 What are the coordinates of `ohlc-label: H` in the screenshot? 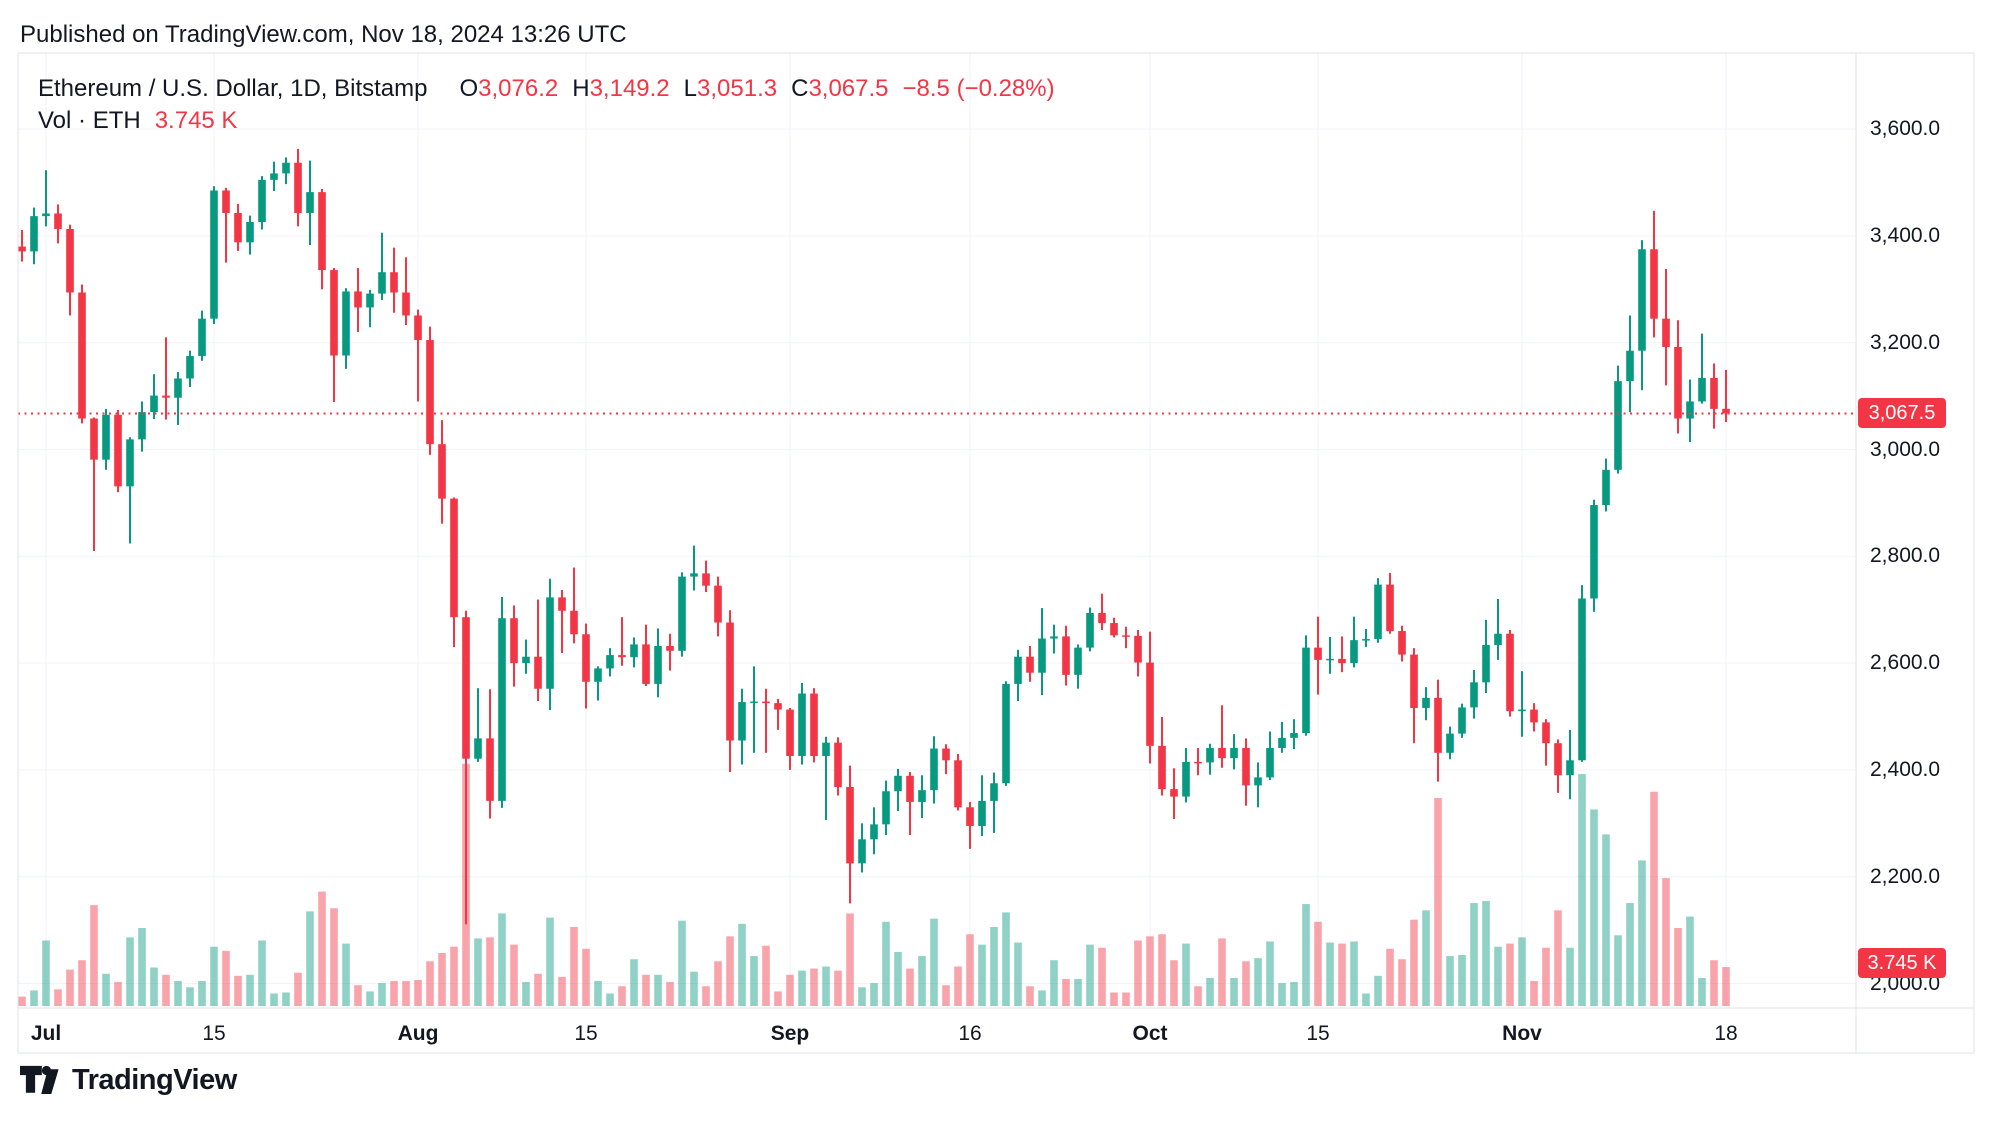 It's located at (581, 88).